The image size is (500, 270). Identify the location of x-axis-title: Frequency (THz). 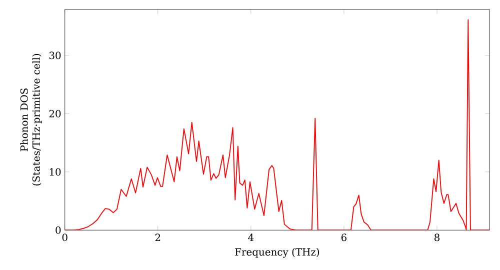
(277, 253).